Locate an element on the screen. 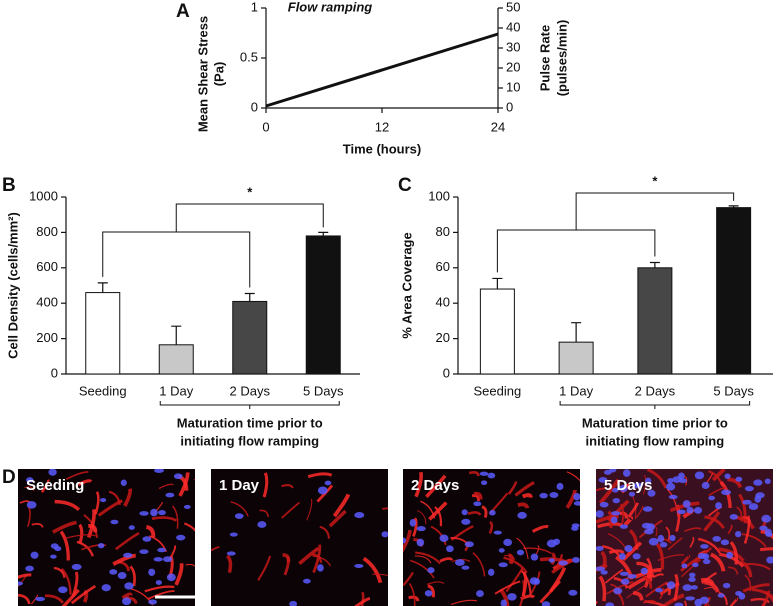 This screenshot has height=606, width=777. y2-tick-label: 50 is located at coordinates (513, 7).